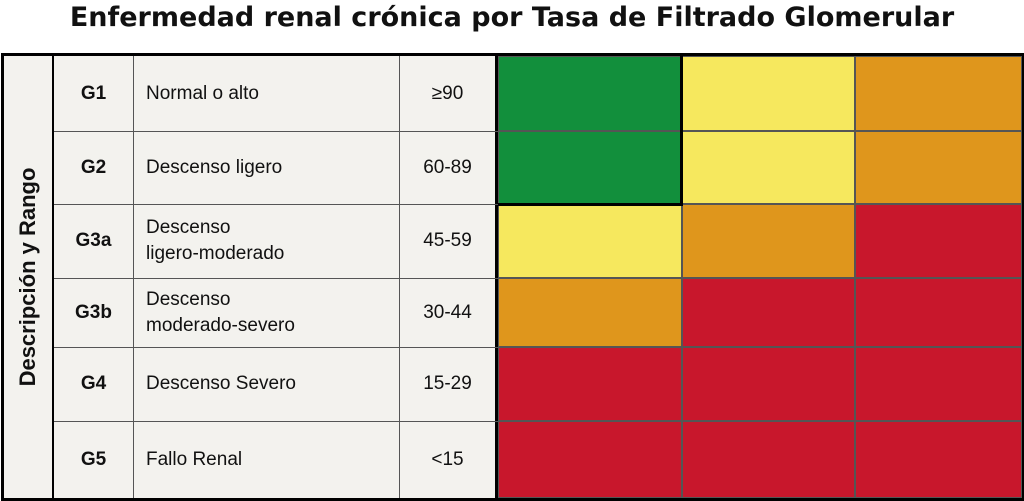  Describe the element at coordinates (590, 204) in the screenshot. I see `green-block-bottom-border` at that location.